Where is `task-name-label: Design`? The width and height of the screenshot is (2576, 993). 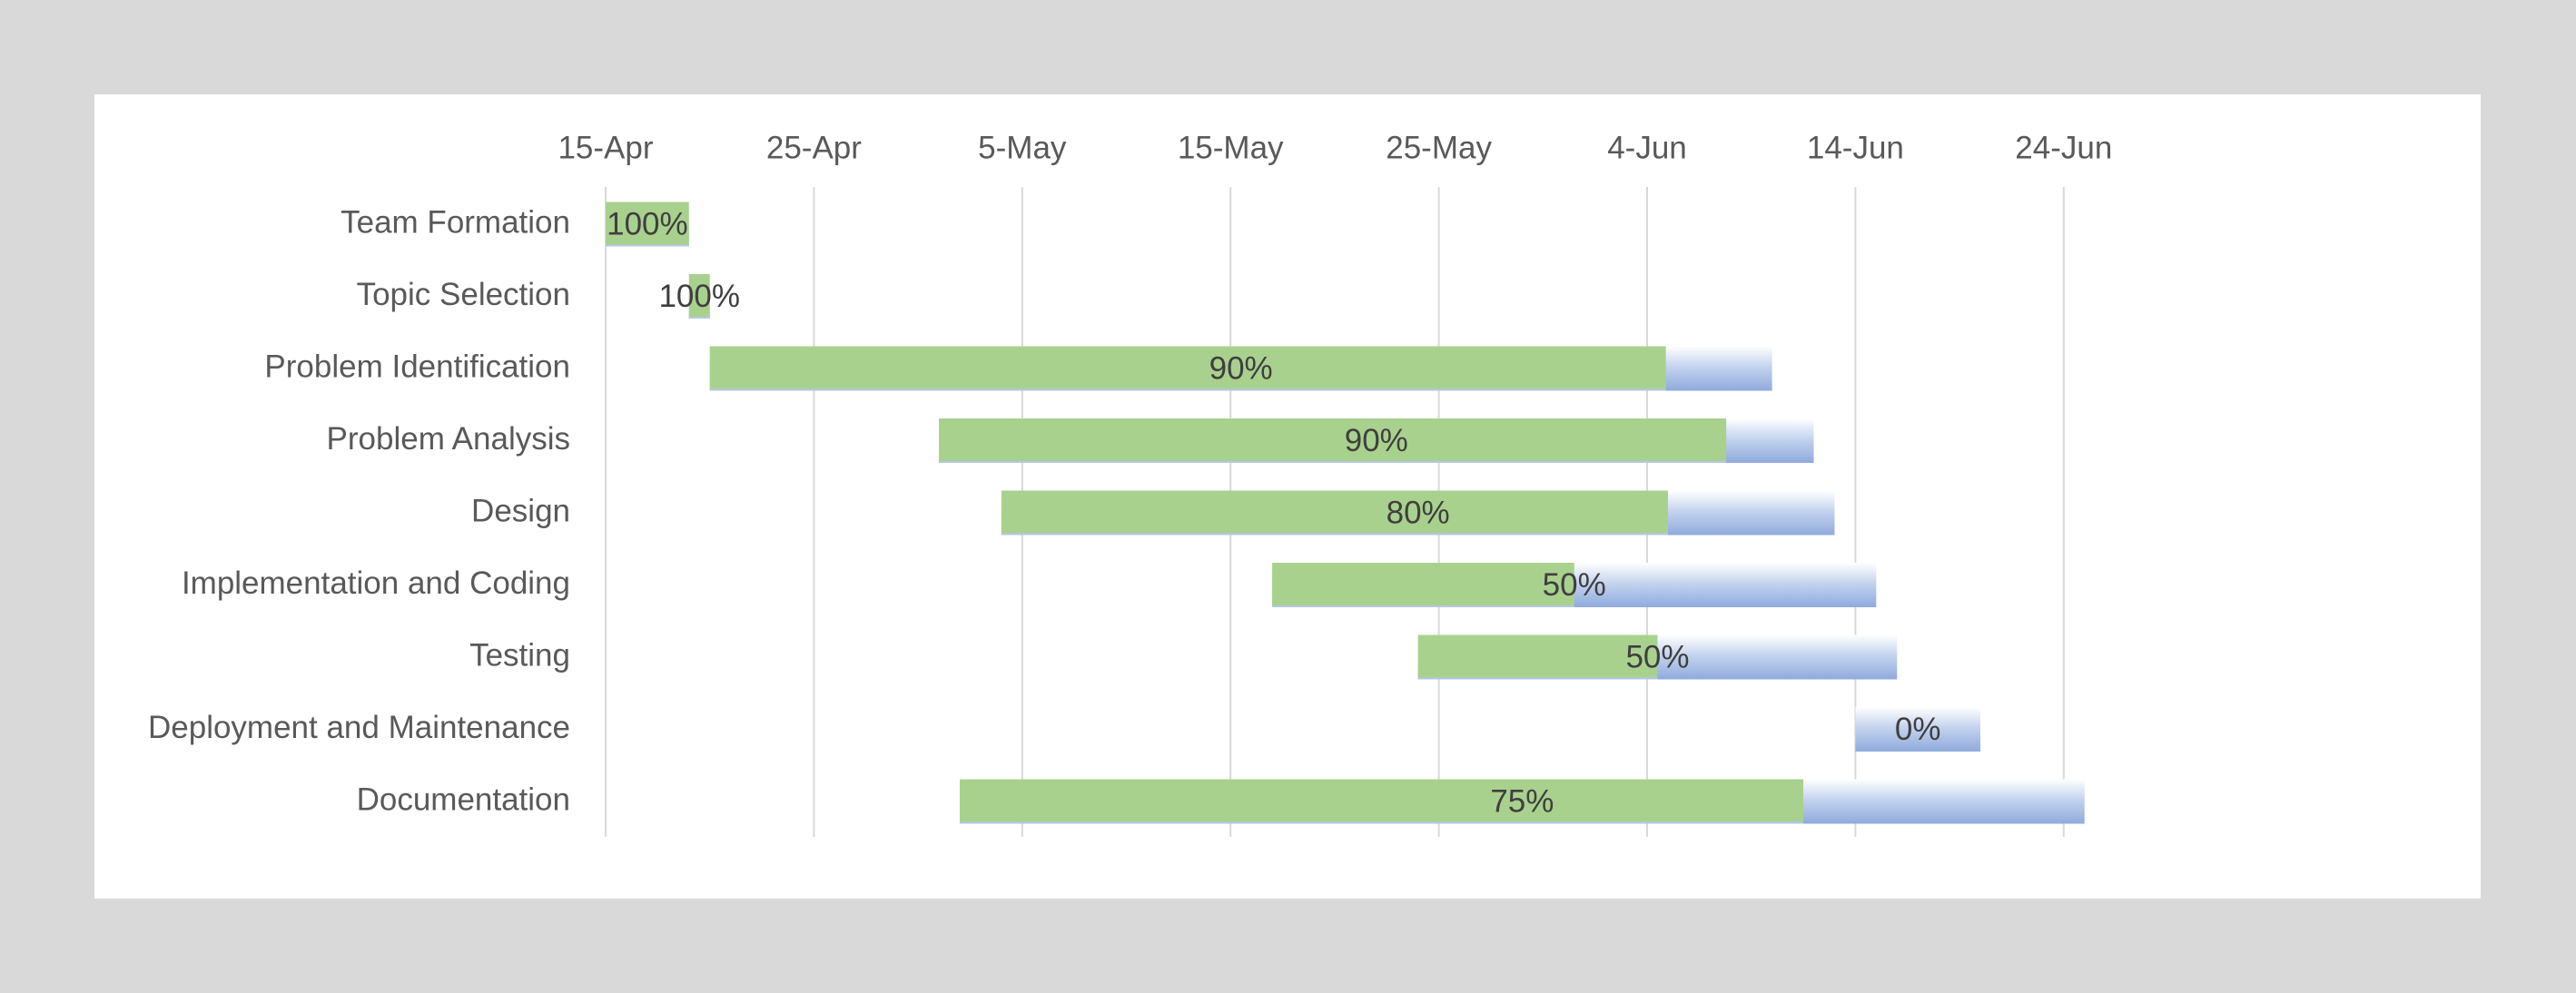
task-name-label: Design is located at coordinates (520, 510).